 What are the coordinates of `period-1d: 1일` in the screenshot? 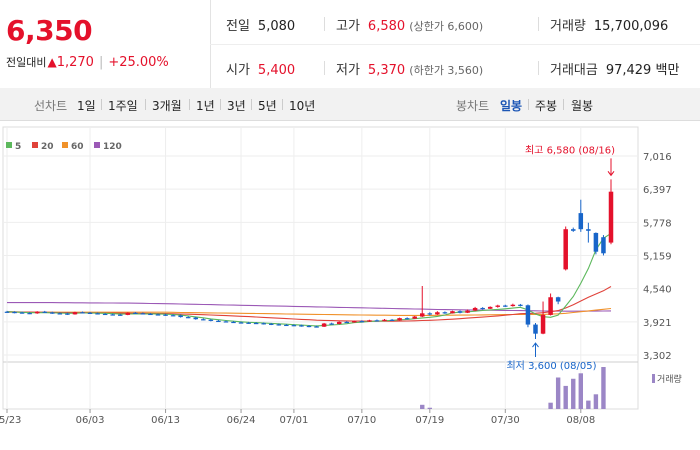 It's located at (86, 106).